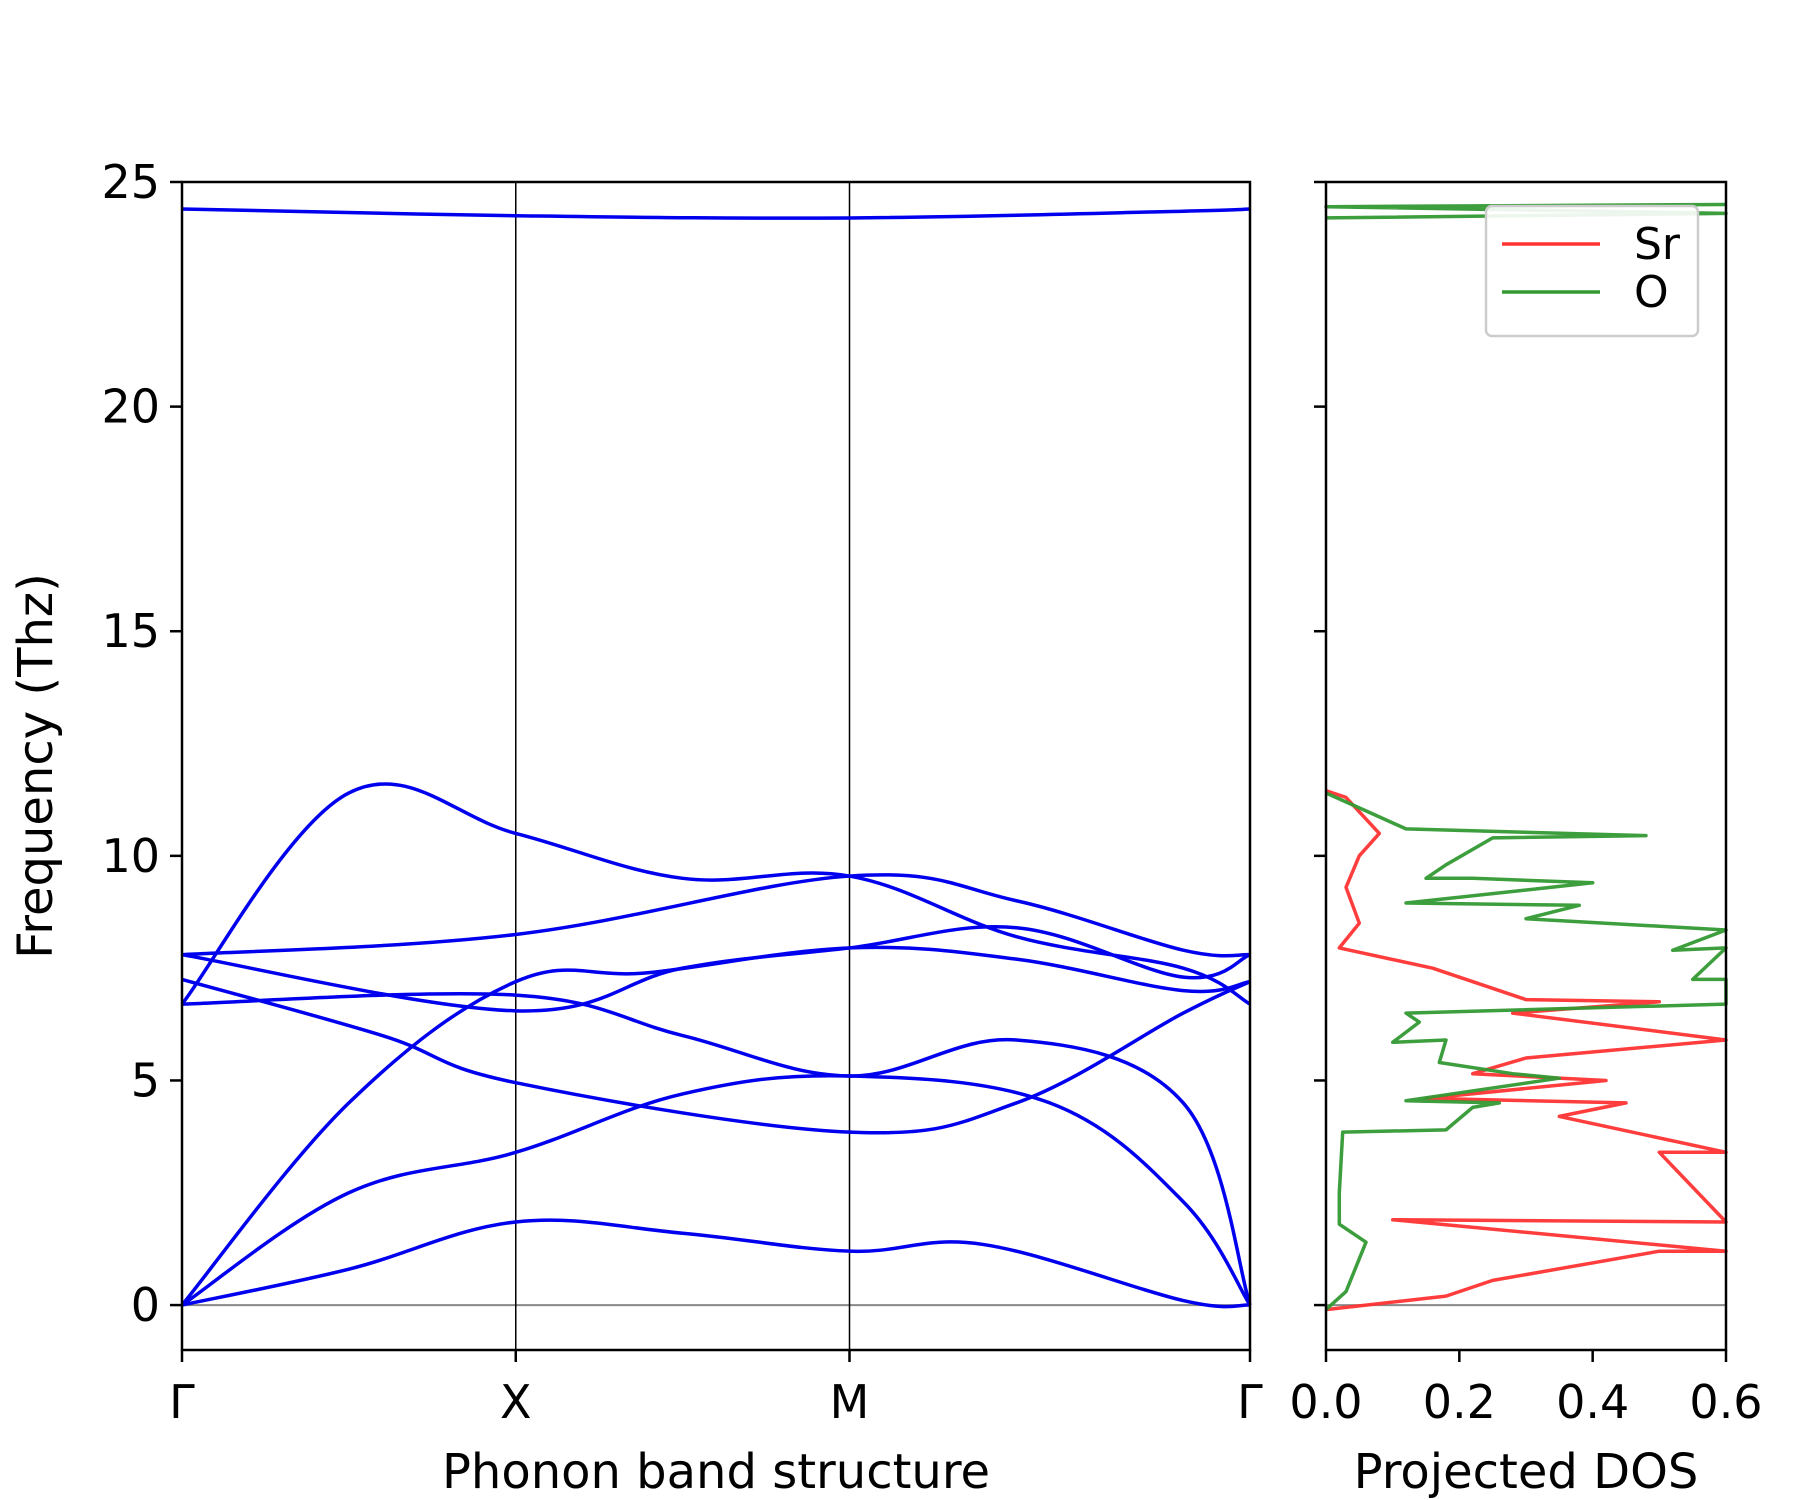 The height and width of the screenshot is (1500, 1800). What do you see at coordinates (1657, 244) in the screenshot?
I see `legend-label-Sr: Sr` at bounding box center [1657, 244].